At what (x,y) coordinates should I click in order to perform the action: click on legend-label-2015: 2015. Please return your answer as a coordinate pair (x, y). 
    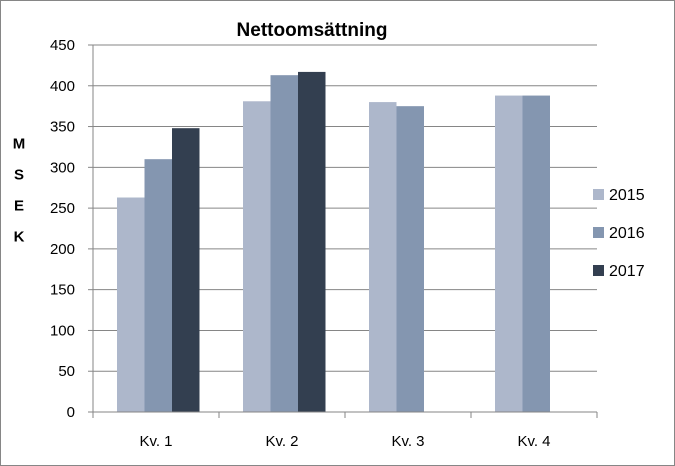
    Looking at the image, I should click on (627, 195).